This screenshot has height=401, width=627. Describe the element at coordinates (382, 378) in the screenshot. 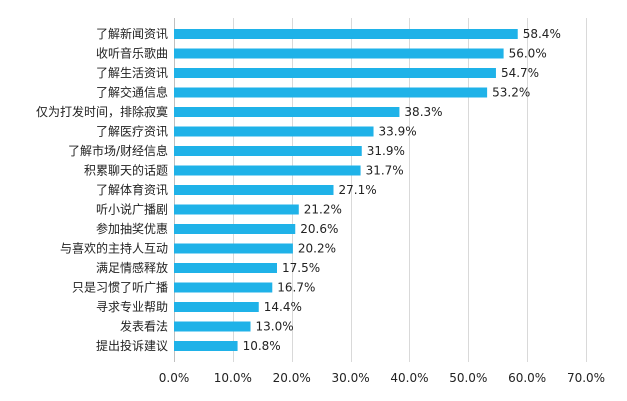

I see `x-axis-tick-labels: 0.0% 10.0% 20.0% 30.0% 40.0% 50.0% 60.0% 70.0%` at that location.